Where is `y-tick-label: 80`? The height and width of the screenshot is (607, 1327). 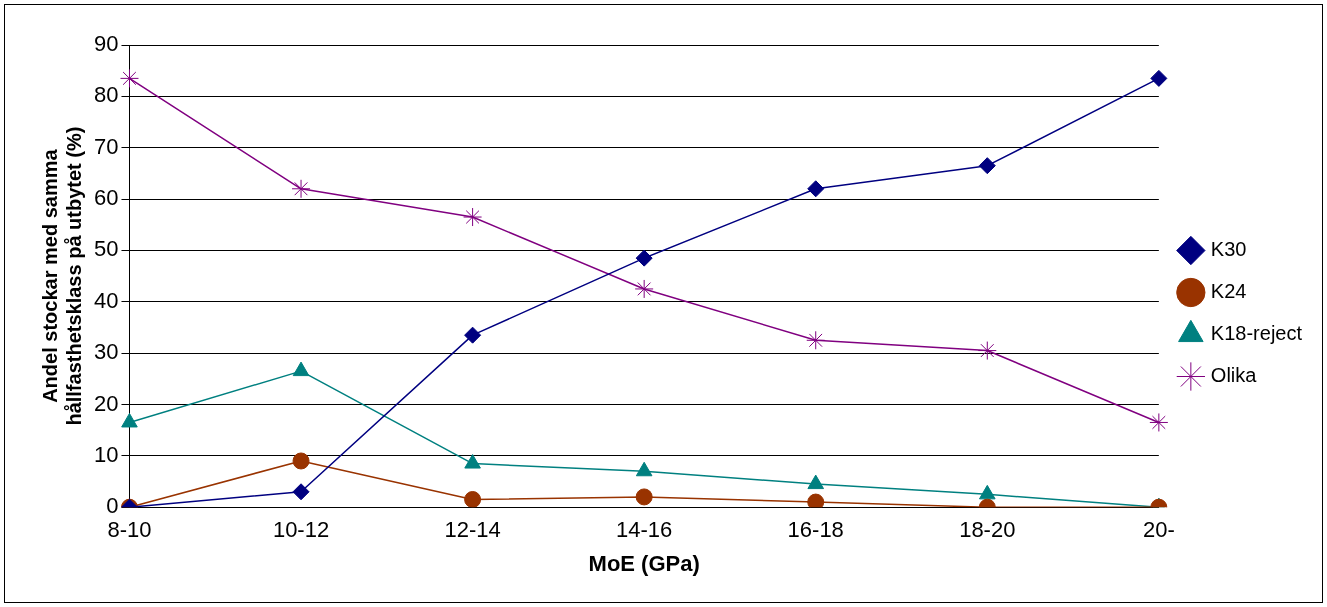
y-tick-label: 80 is located at coordinates (106, 95).